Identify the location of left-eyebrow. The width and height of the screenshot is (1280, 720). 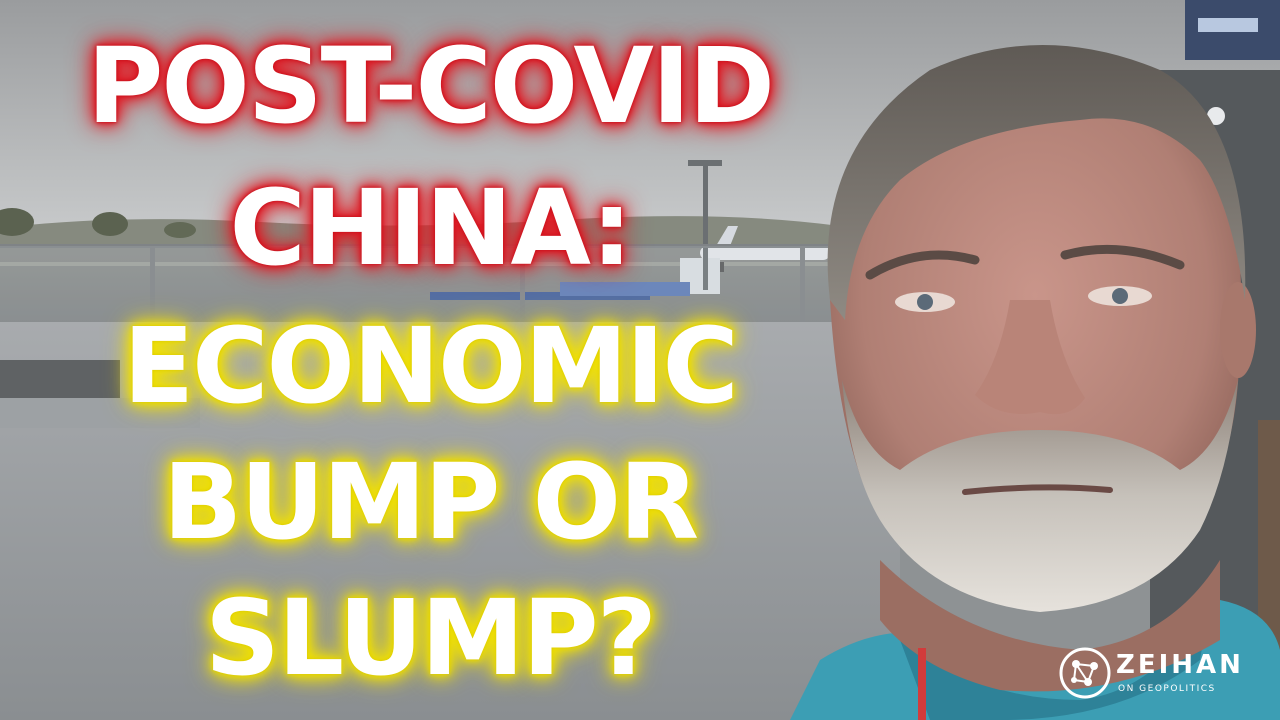
(922, 265).